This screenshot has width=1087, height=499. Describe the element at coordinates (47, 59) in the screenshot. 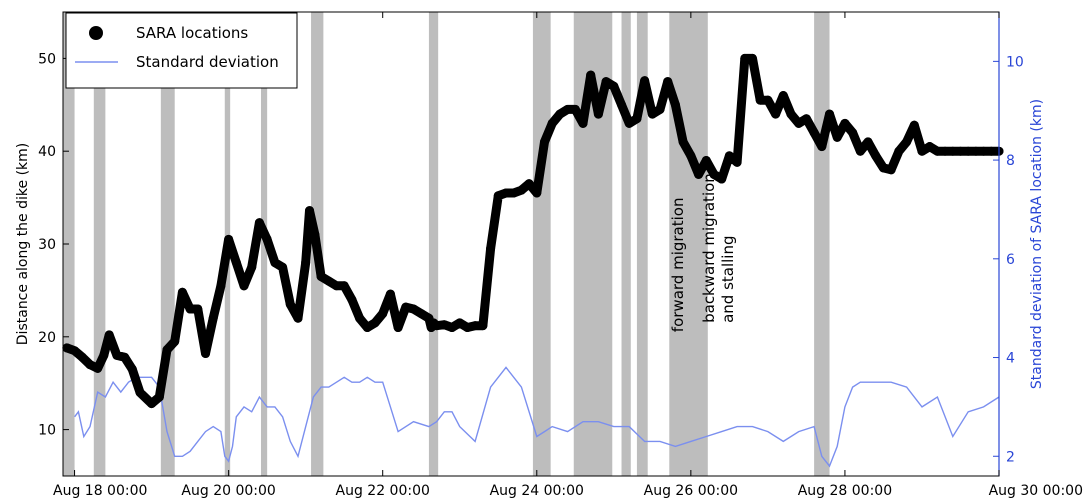

I see `y-left-tick-label: 50` at that location.